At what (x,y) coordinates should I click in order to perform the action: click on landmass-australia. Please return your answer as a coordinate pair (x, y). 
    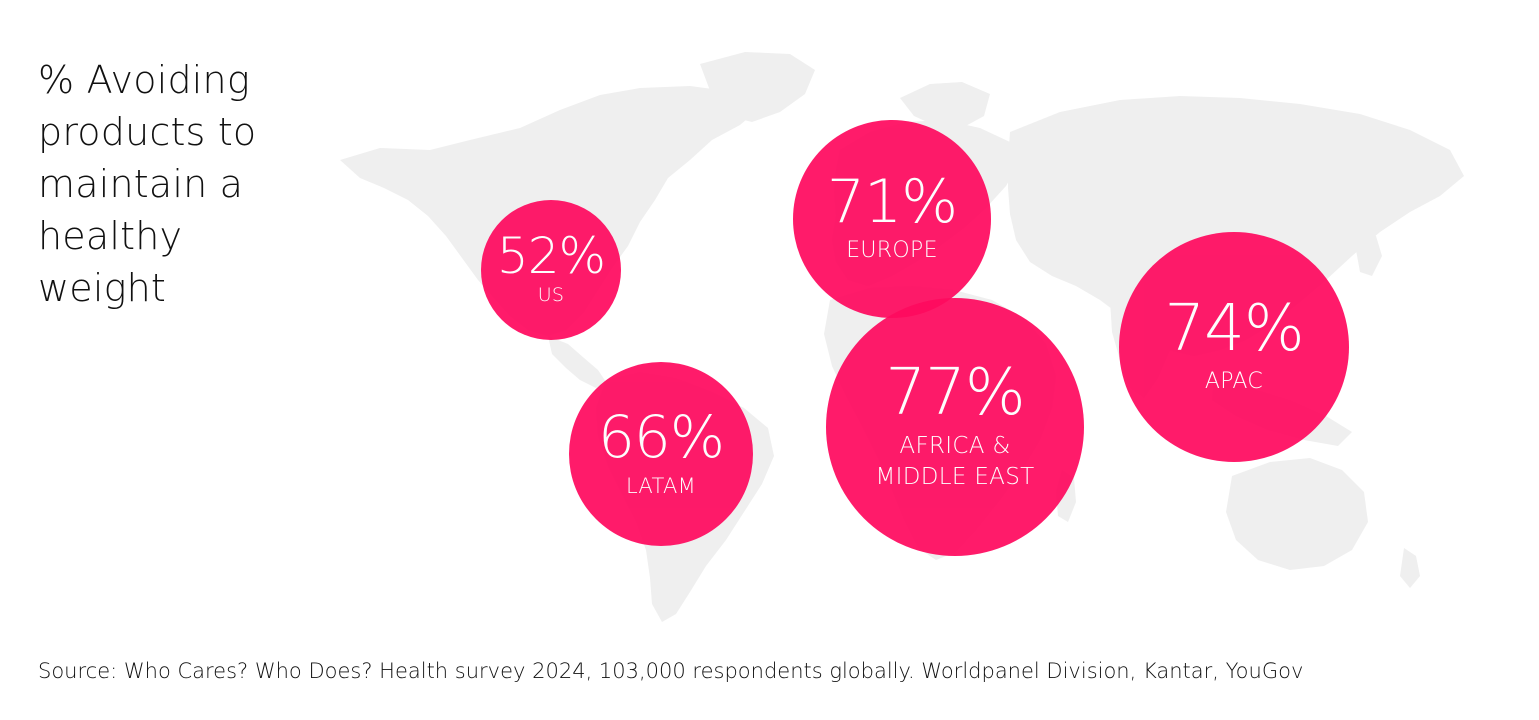
    Looking at the image, I should click on (1297, 514).